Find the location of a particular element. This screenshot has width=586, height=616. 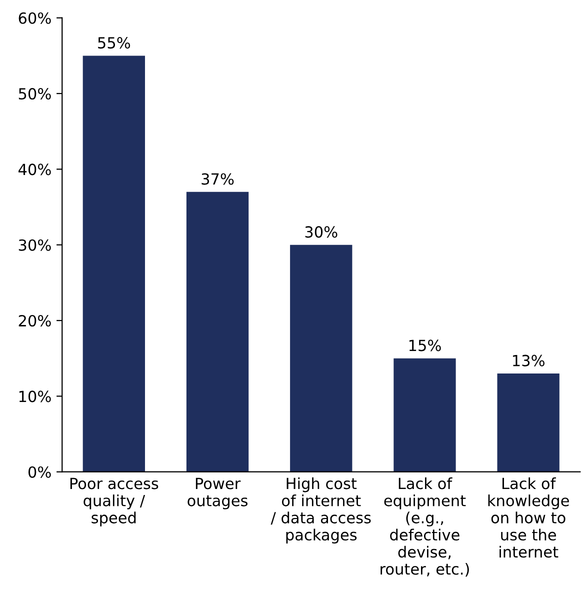

data-label: 55% is located at coordinates (114, 43).